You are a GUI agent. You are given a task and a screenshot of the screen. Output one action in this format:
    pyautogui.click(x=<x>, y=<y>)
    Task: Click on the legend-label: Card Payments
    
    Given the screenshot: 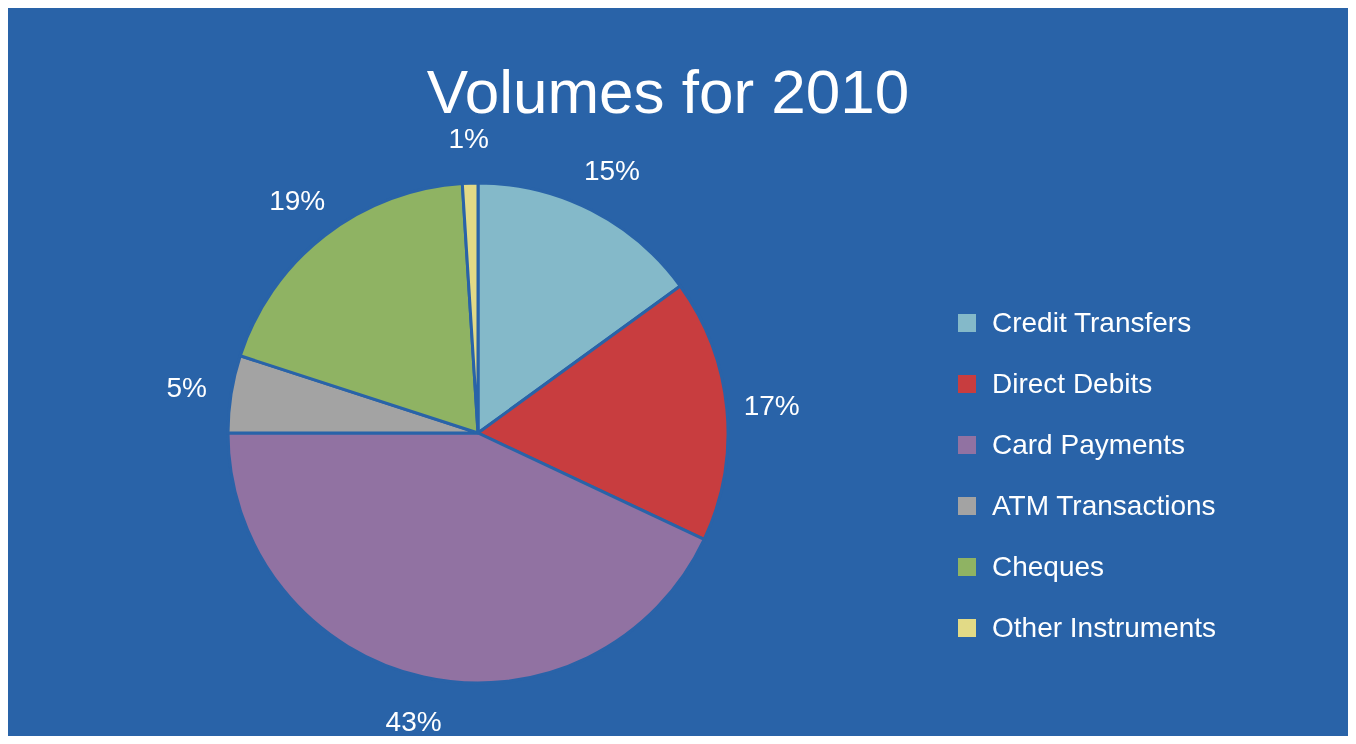 What is the action you would take?
    pyautogui.click(x=1088, y=444)
    